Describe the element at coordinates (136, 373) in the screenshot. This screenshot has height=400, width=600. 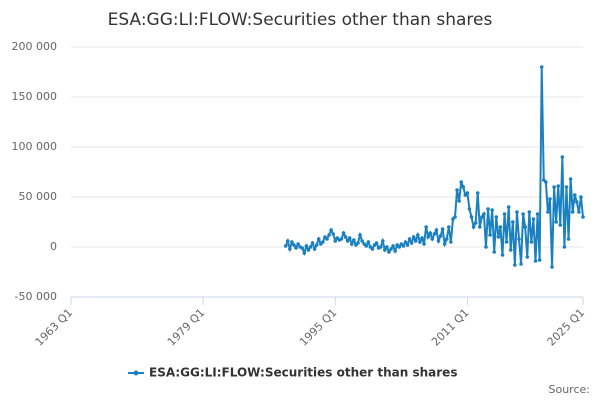
I see `legend-marker` at that location.